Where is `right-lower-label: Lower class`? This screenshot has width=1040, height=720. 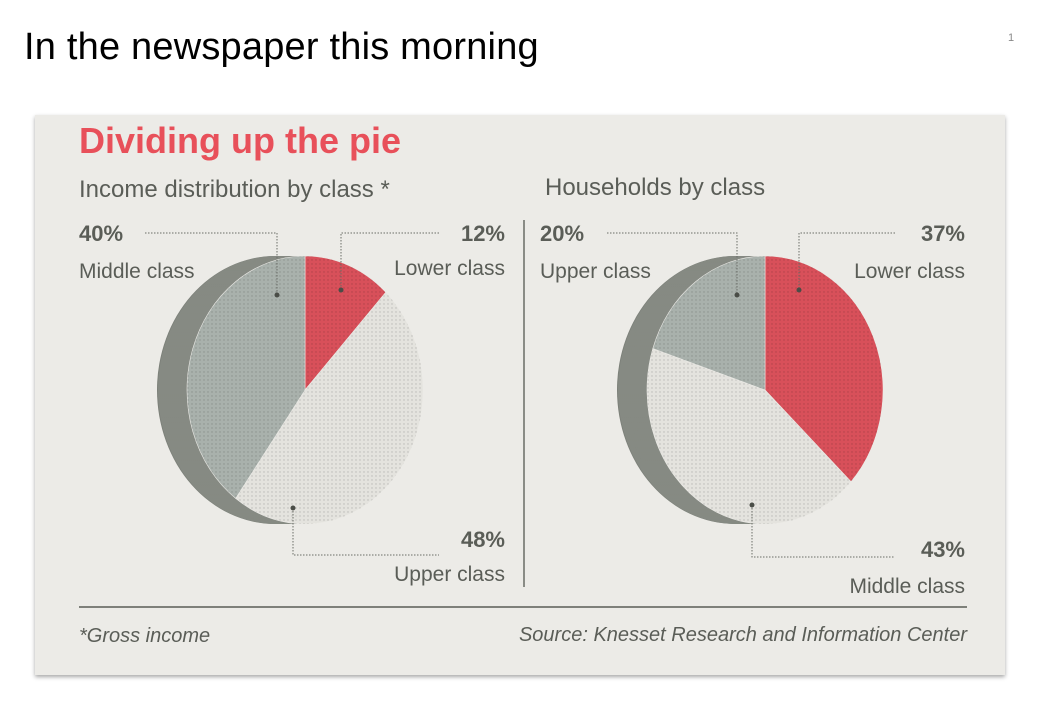 right-lower-label: Lower class is located at coordinates (909, 271).